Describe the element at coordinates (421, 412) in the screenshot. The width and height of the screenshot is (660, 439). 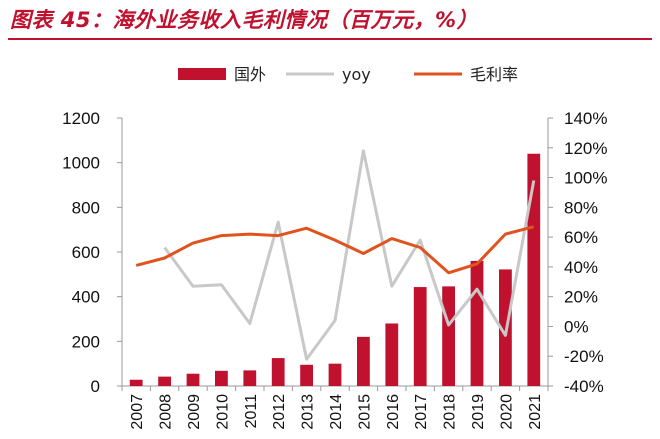
I see `x-tick-label: 2017` at that location.